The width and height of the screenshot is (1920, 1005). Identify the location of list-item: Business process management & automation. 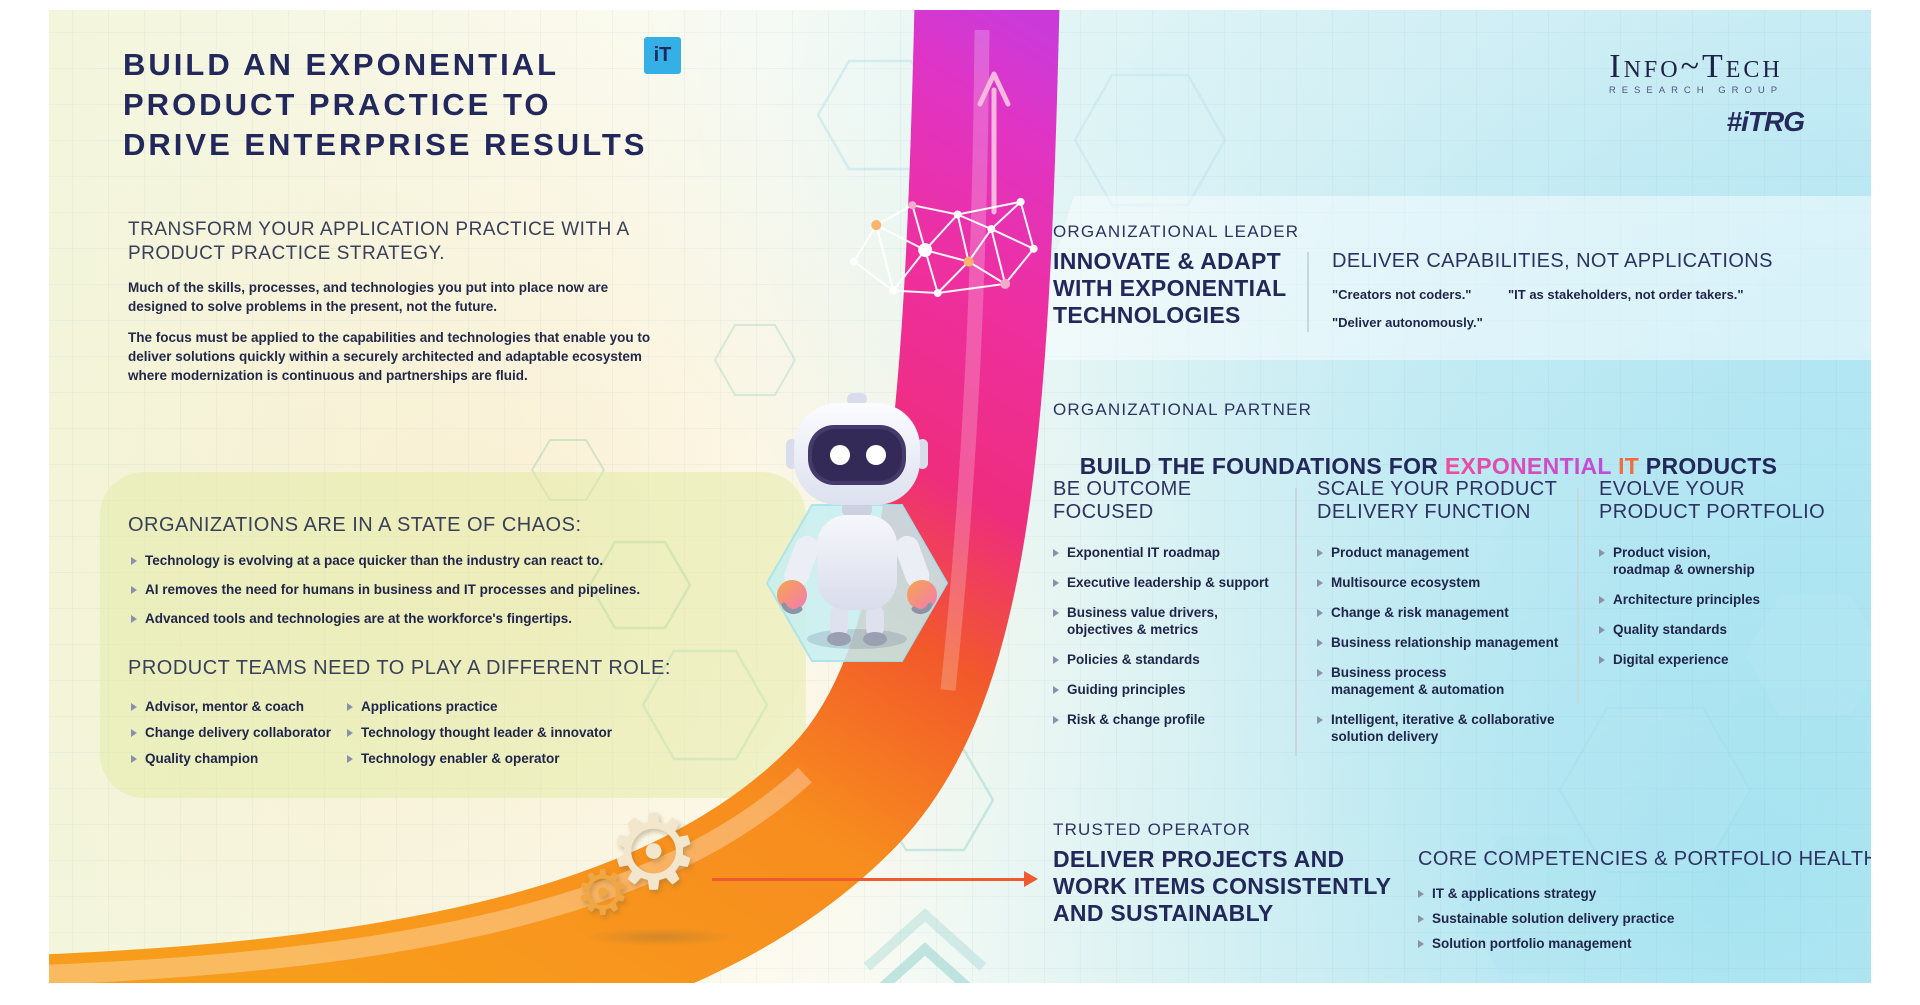
(1443, 681).